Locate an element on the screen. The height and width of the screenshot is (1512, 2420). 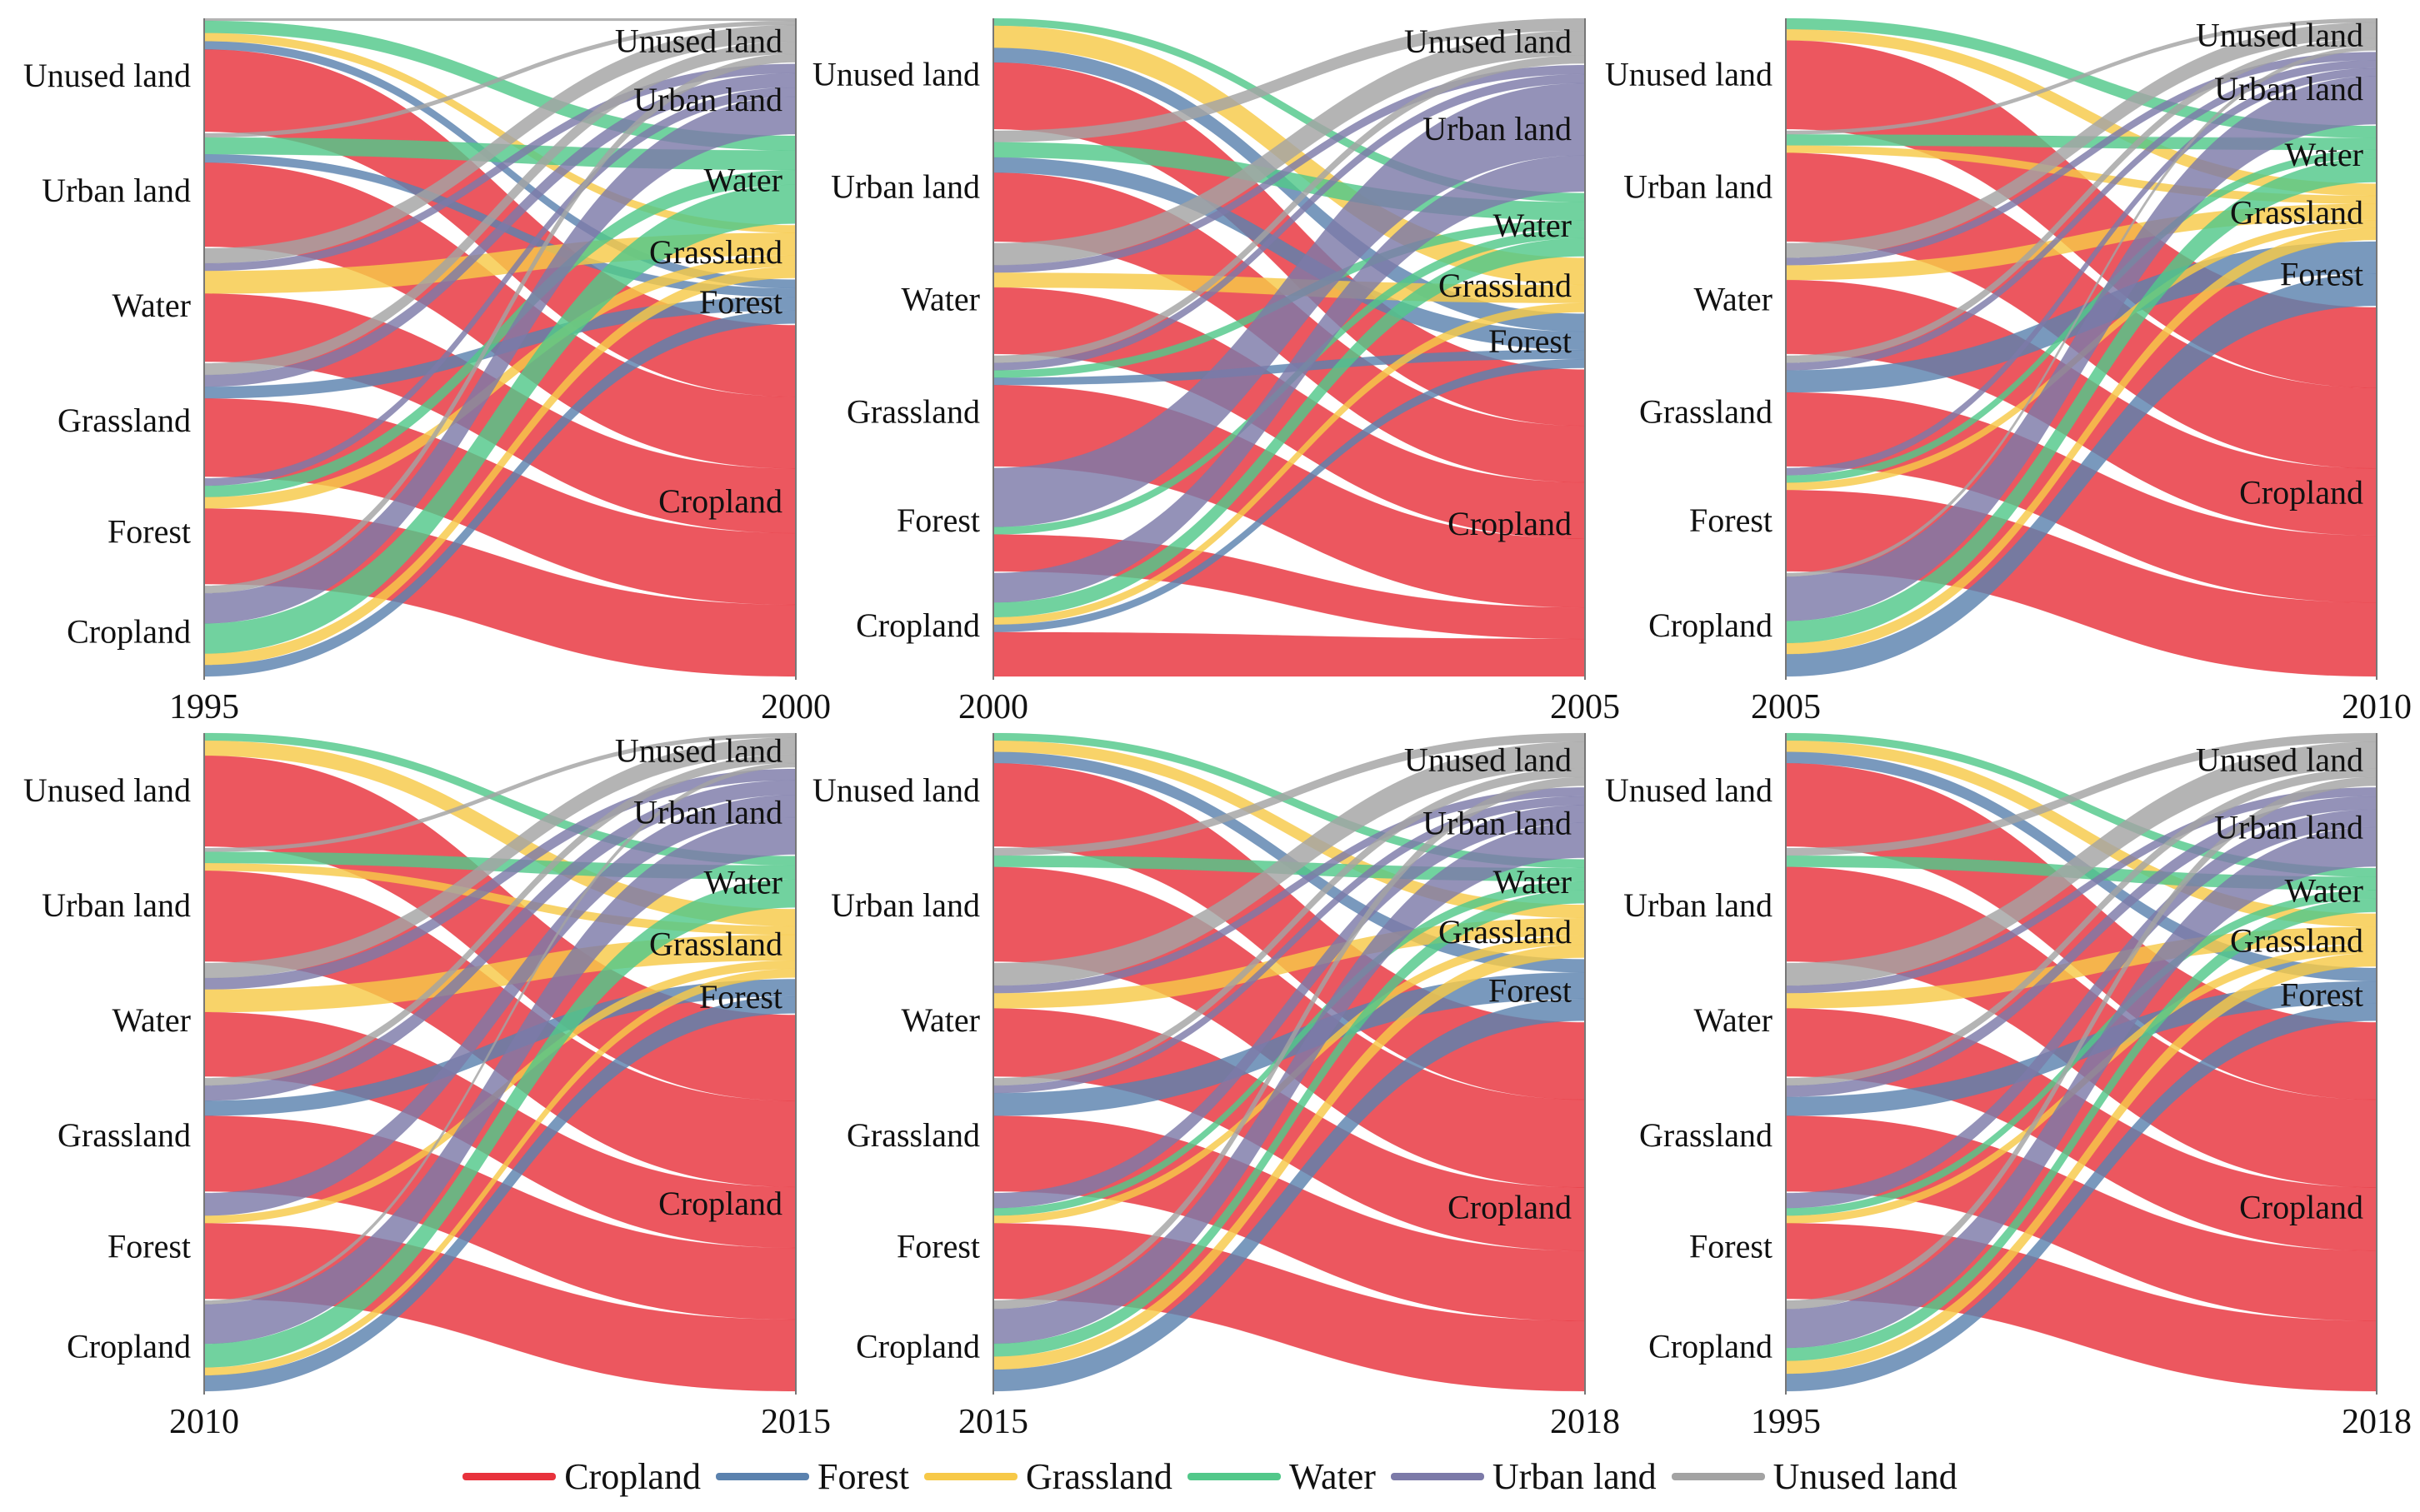
legend-label: Forest is located at coordinates (863, 1476).